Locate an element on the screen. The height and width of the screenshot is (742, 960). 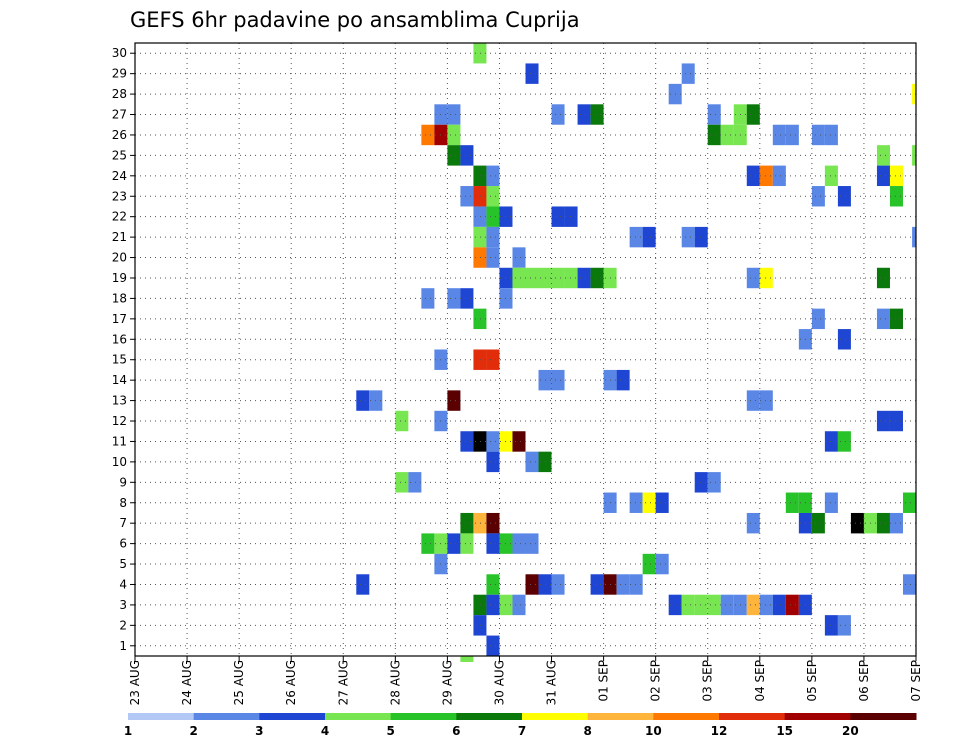
colorbar-label: 5 is located at coordinates (390, 731).